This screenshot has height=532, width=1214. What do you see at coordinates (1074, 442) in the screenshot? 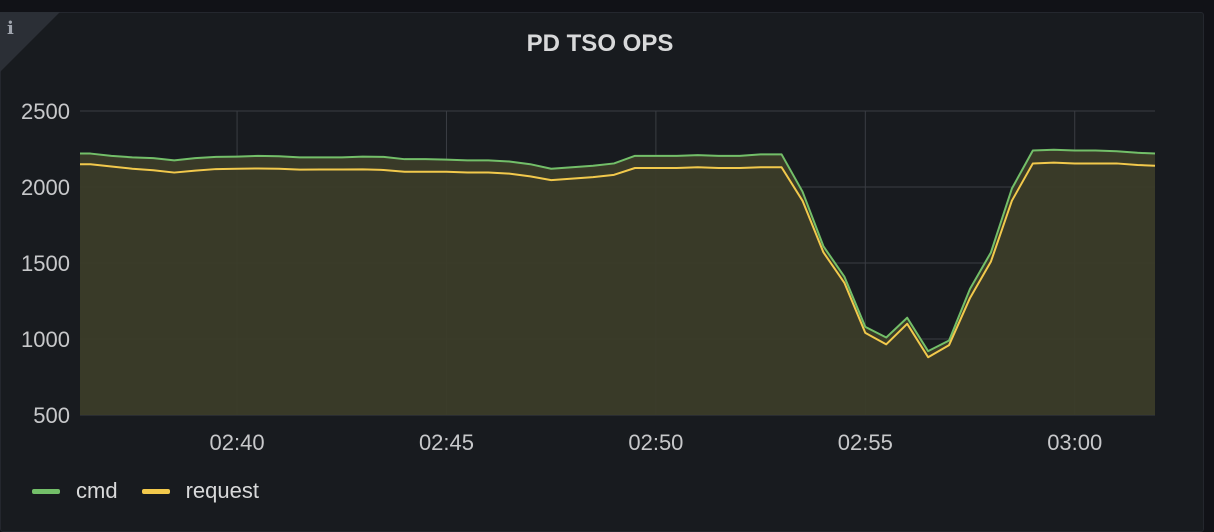
I see `x-tick-label-03:00: 03:00` at bounding box center [1074, 442].